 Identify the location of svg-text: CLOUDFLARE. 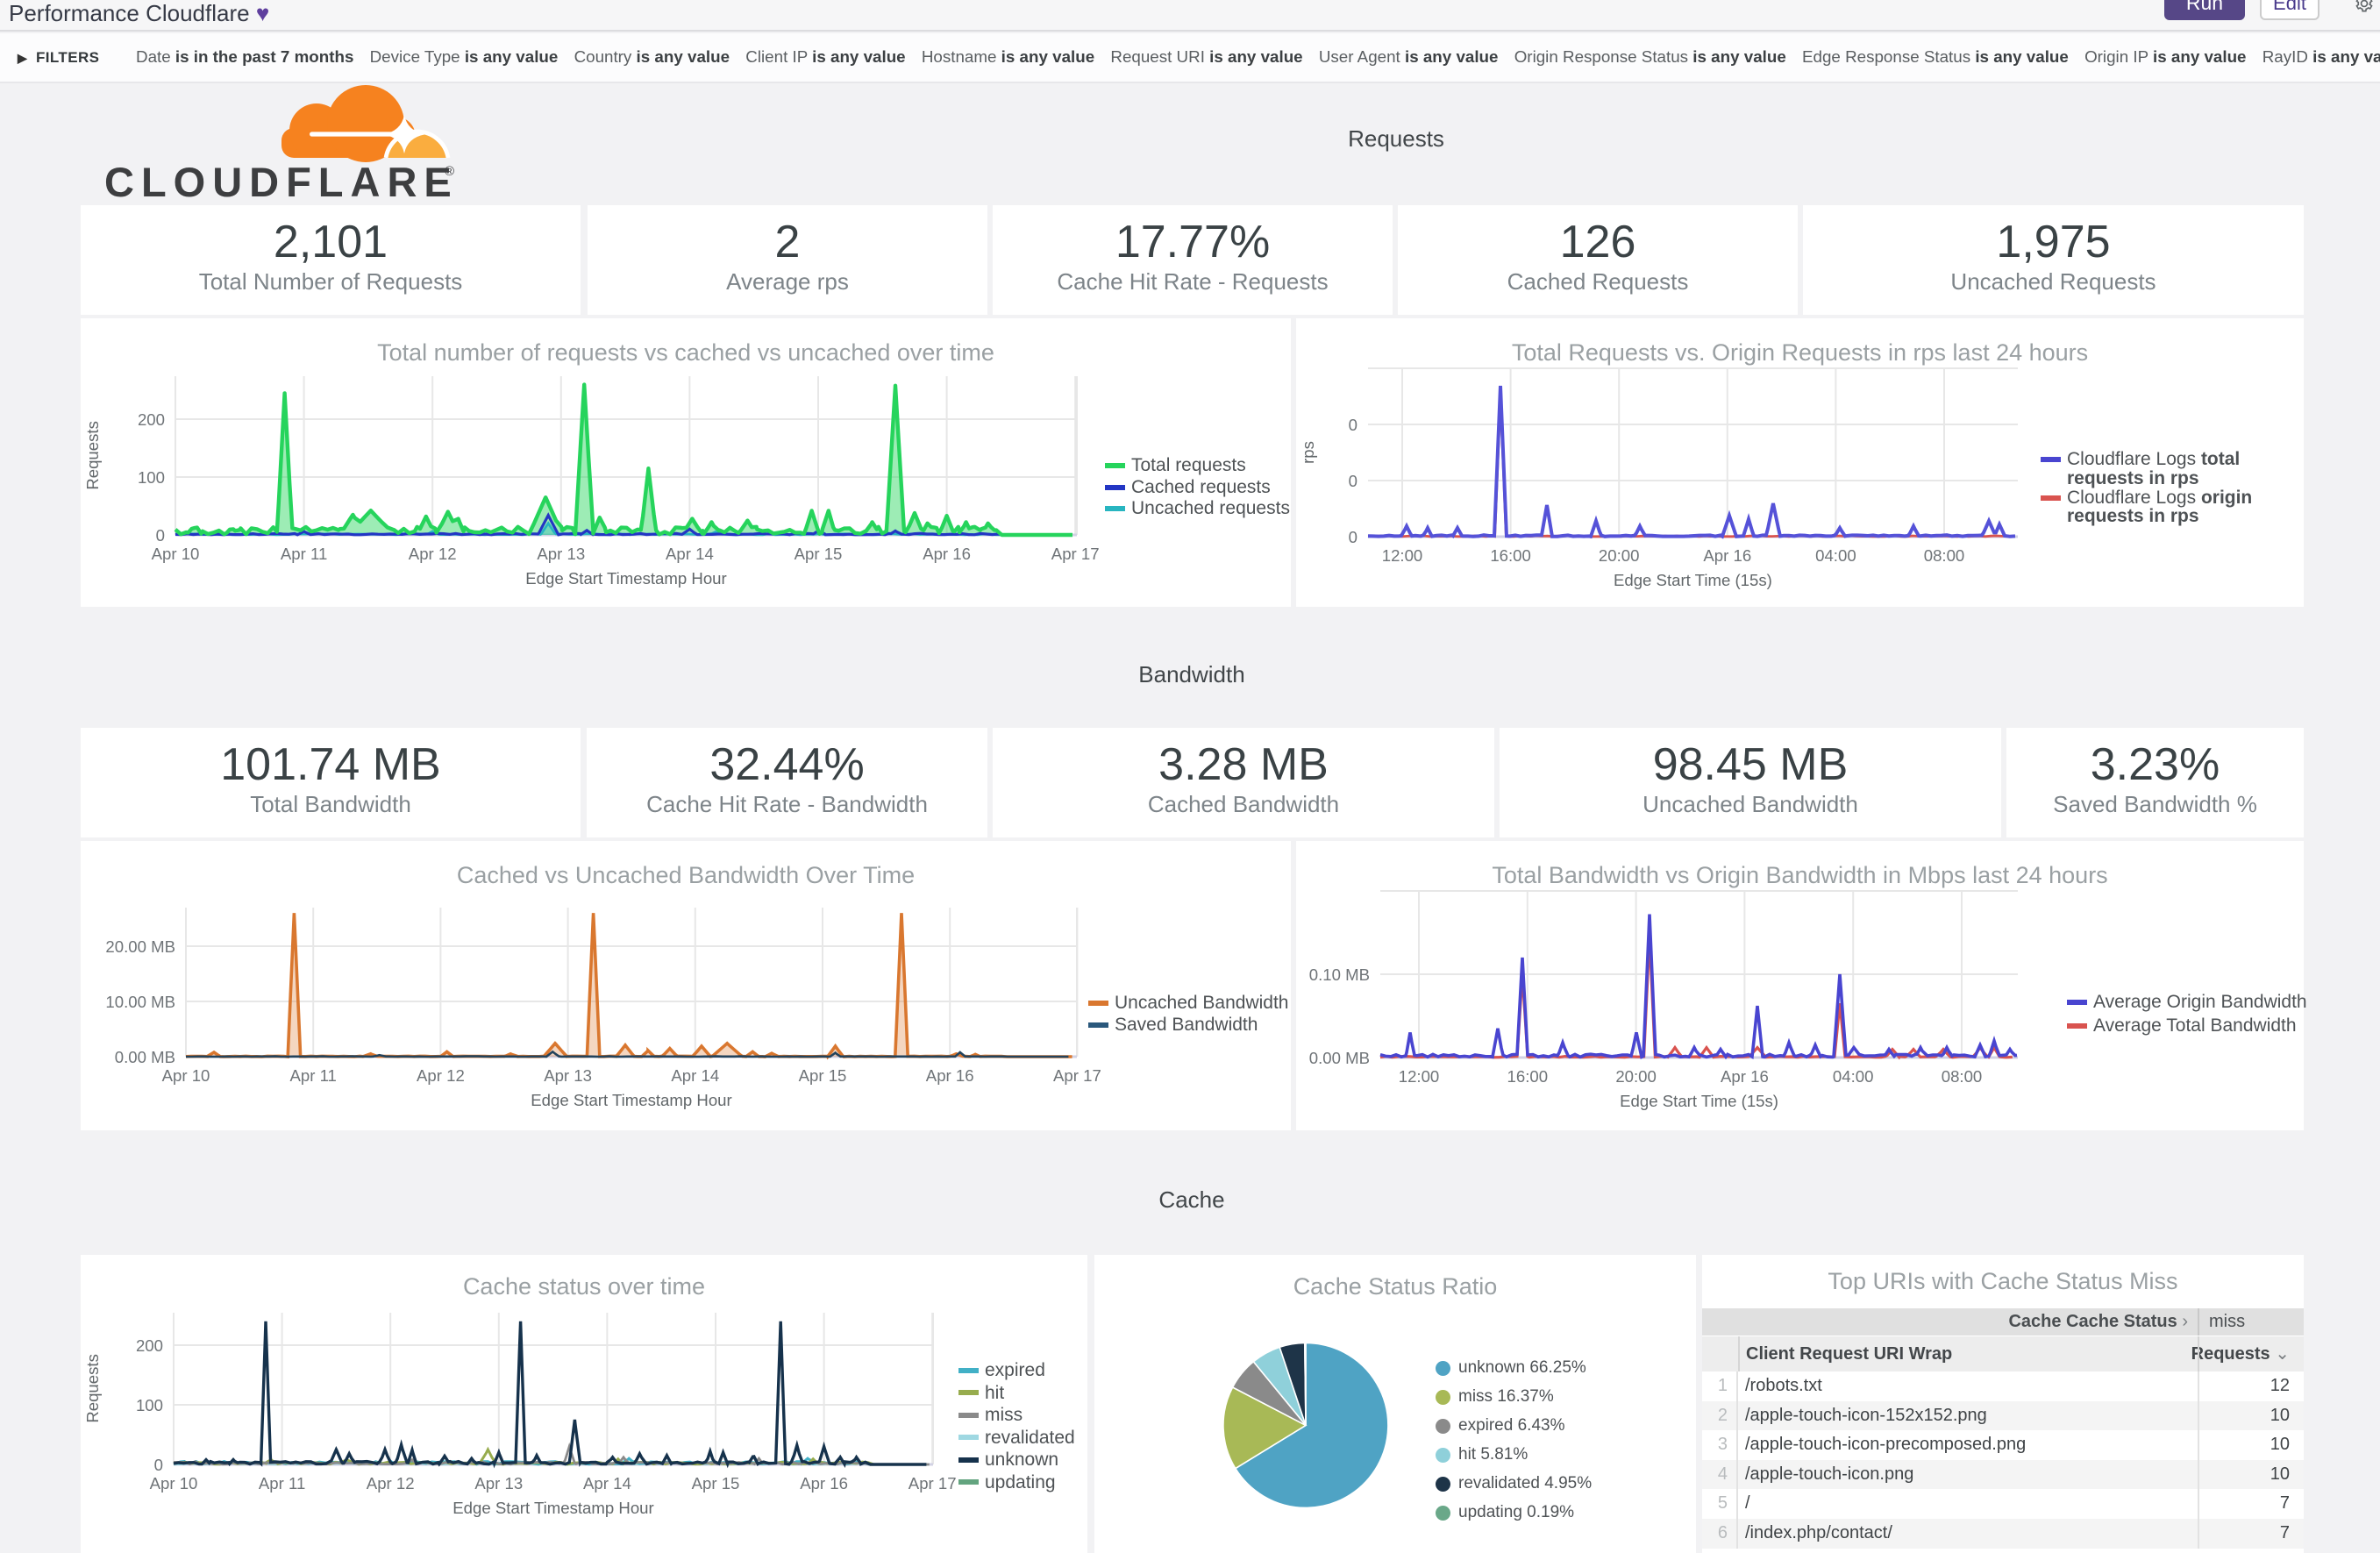
(279, 179).